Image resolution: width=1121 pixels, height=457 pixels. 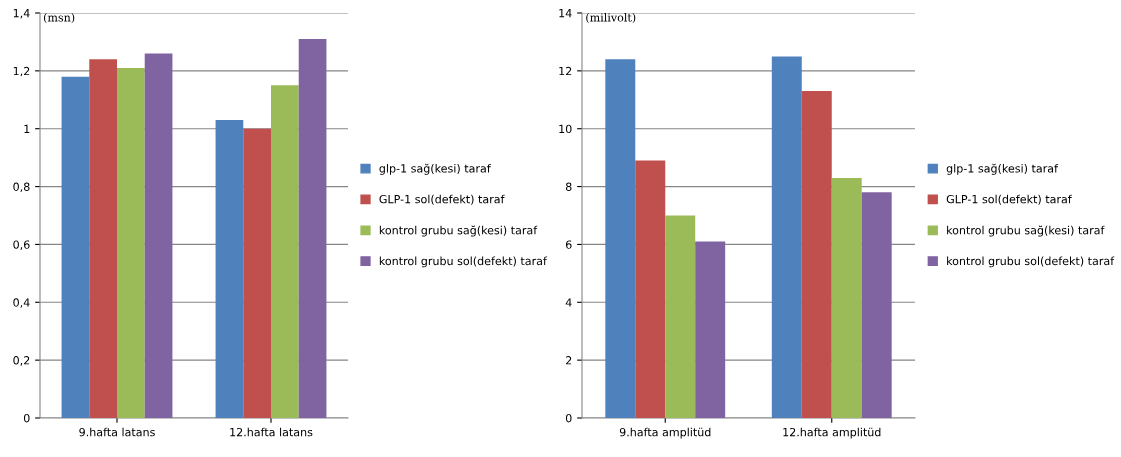 What do you see at coordinates (117, 432) in the screenshot?
I see `x-tick-label: 9.hafta latans` at bounding box center [117, 432].